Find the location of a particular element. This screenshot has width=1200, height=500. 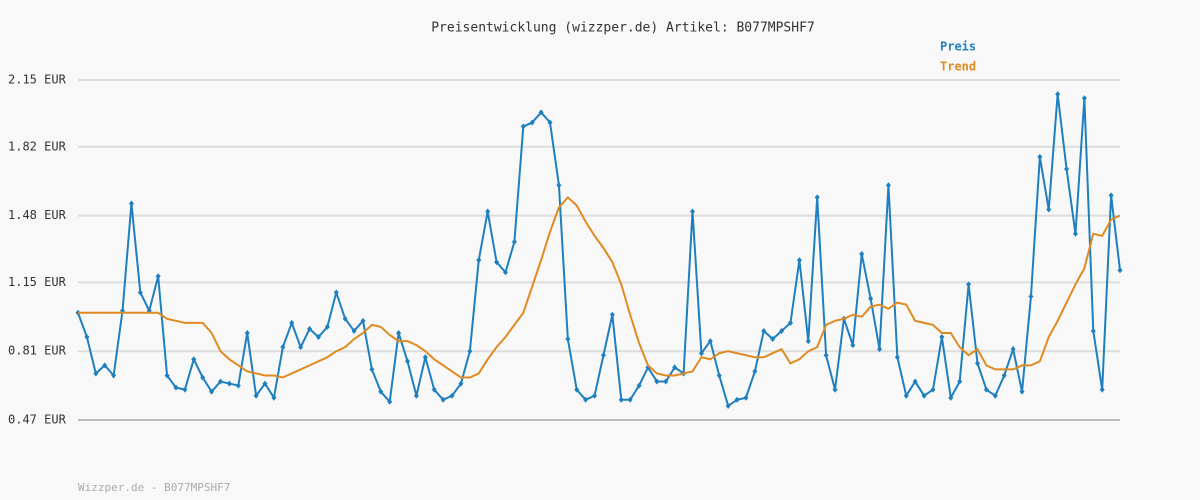

footer: Wizzper.de - B077MPSHF7 is located at coordinates (154, 487).